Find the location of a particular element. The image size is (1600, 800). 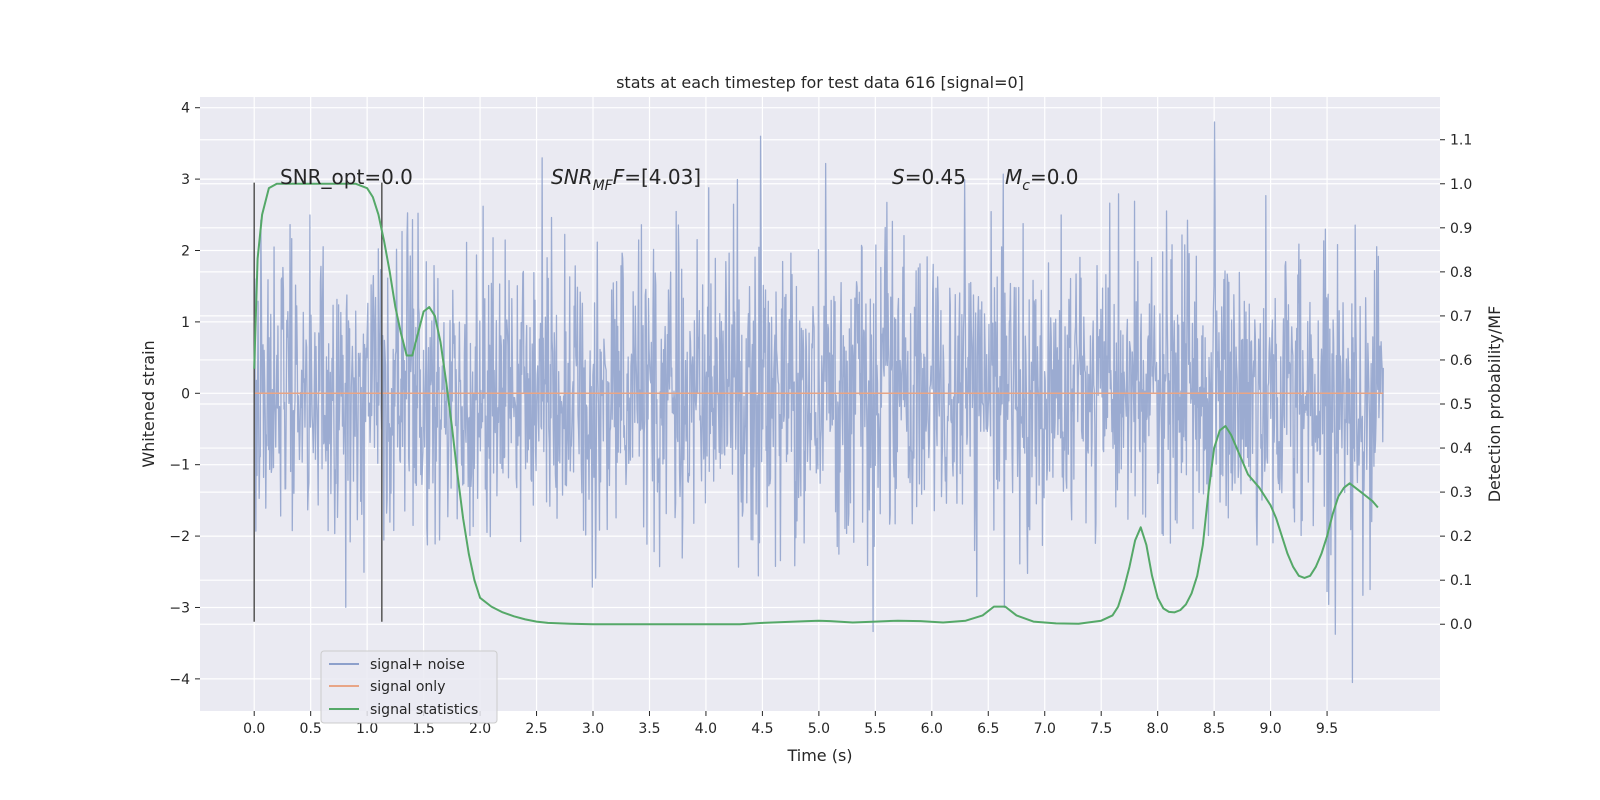

annotation-snr-mf: SNRMFF=[4.03] is located at coordinates (626, 179).